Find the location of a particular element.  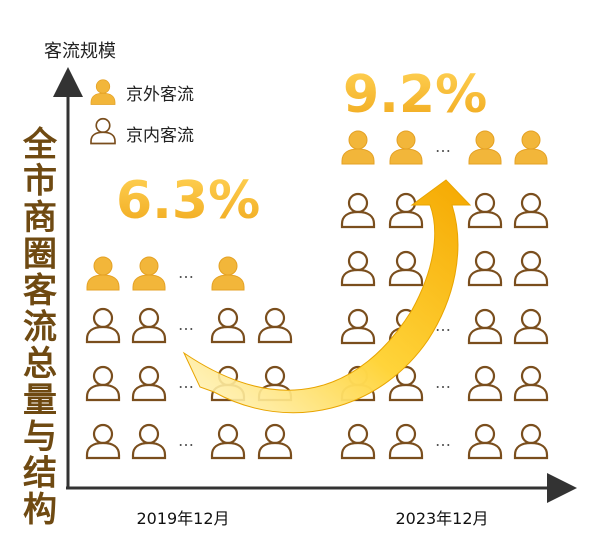

legend-label-inside-beijing: 京内客流 is located at coordinates (160, 136).